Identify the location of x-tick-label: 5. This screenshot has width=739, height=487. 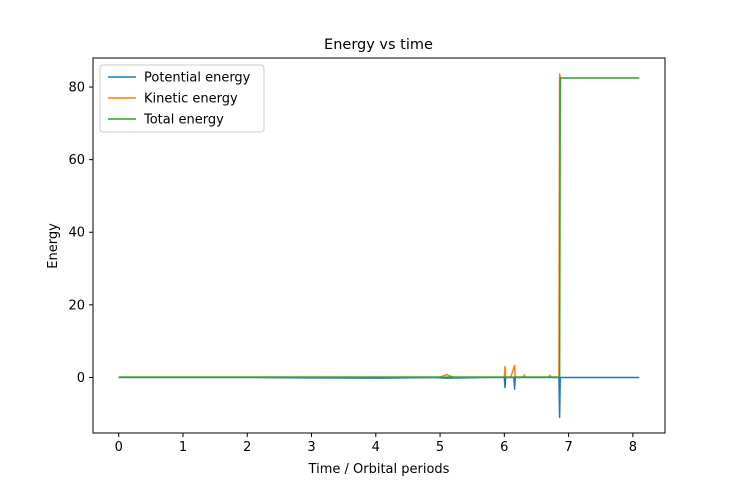
(440, 447).